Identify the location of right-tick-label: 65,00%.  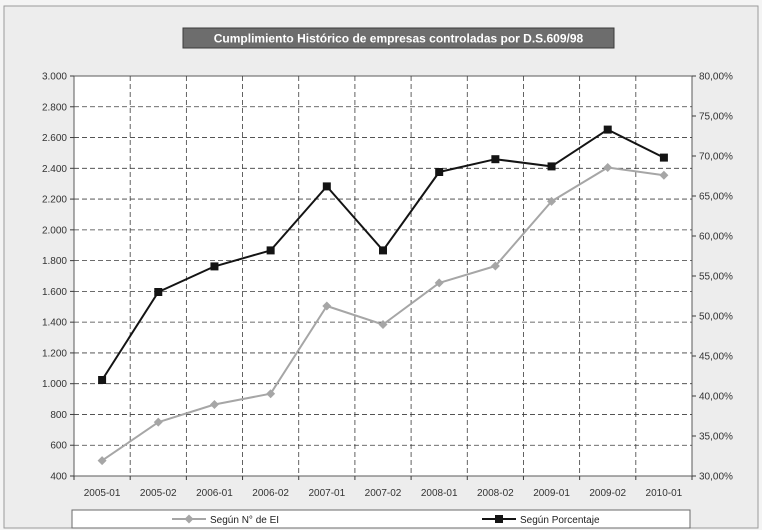
(716, 197).